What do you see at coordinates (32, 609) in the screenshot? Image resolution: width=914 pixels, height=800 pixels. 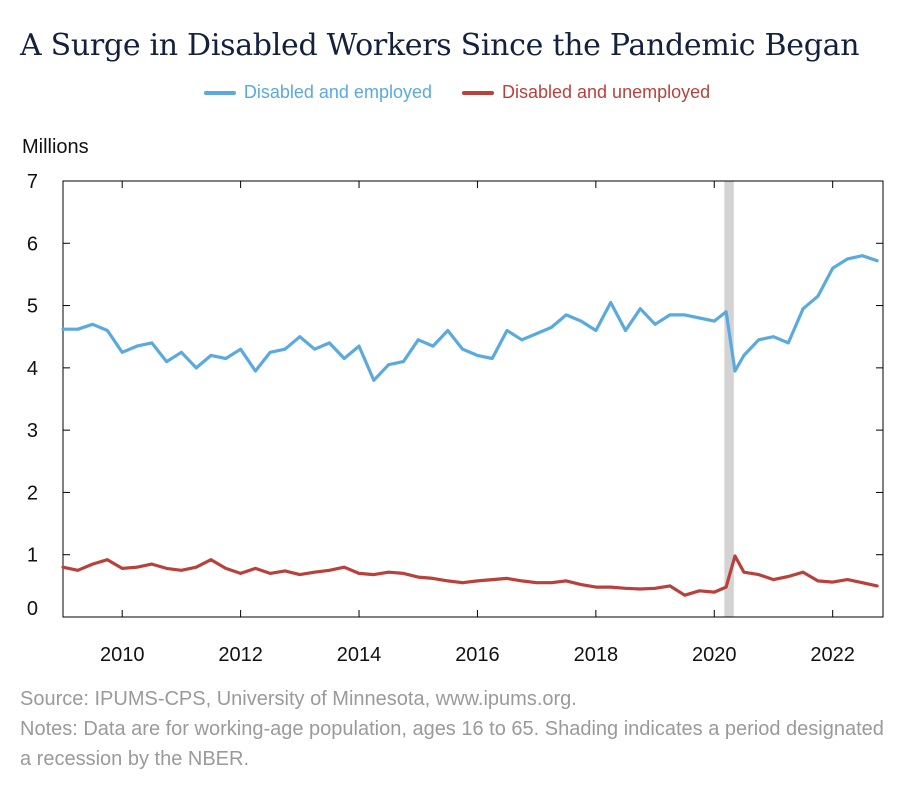 I see `y-tick-label: 0` at bounding box center [32, 609].